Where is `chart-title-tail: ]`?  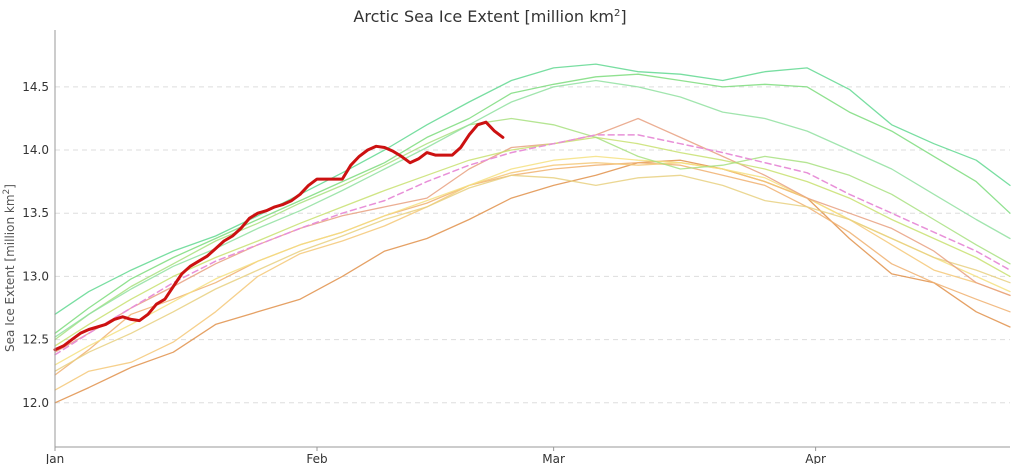
chart-title-tail: ] is located at coordinates (623, 16).